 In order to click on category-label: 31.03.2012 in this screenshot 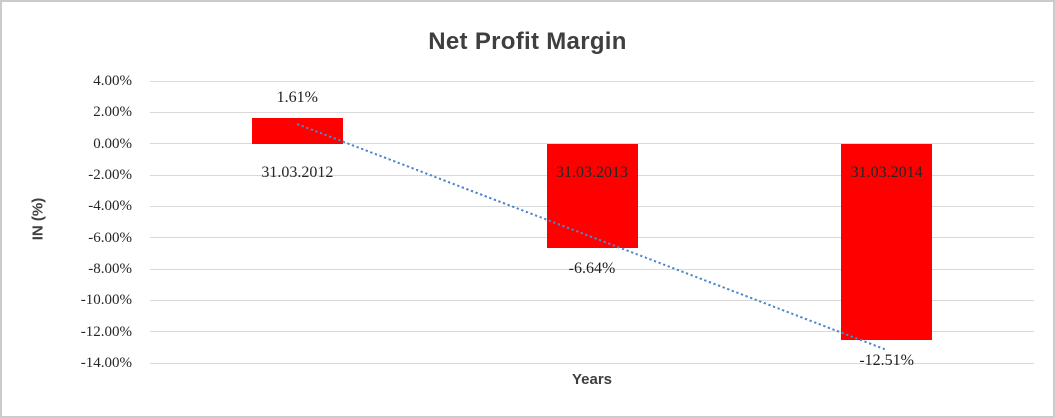, I will do `click(297, 172)`.